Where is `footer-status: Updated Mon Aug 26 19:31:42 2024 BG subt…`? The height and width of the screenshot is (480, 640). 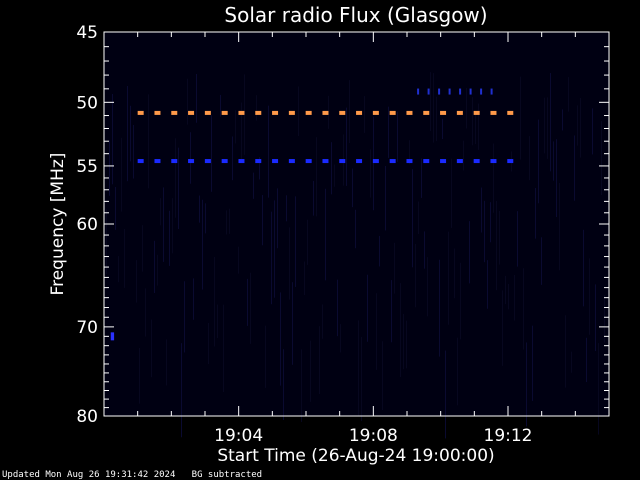 footer-status: Updated Mon Aug 26 19:31:42 2024 BG subt… is located at coordinates (132, 475).